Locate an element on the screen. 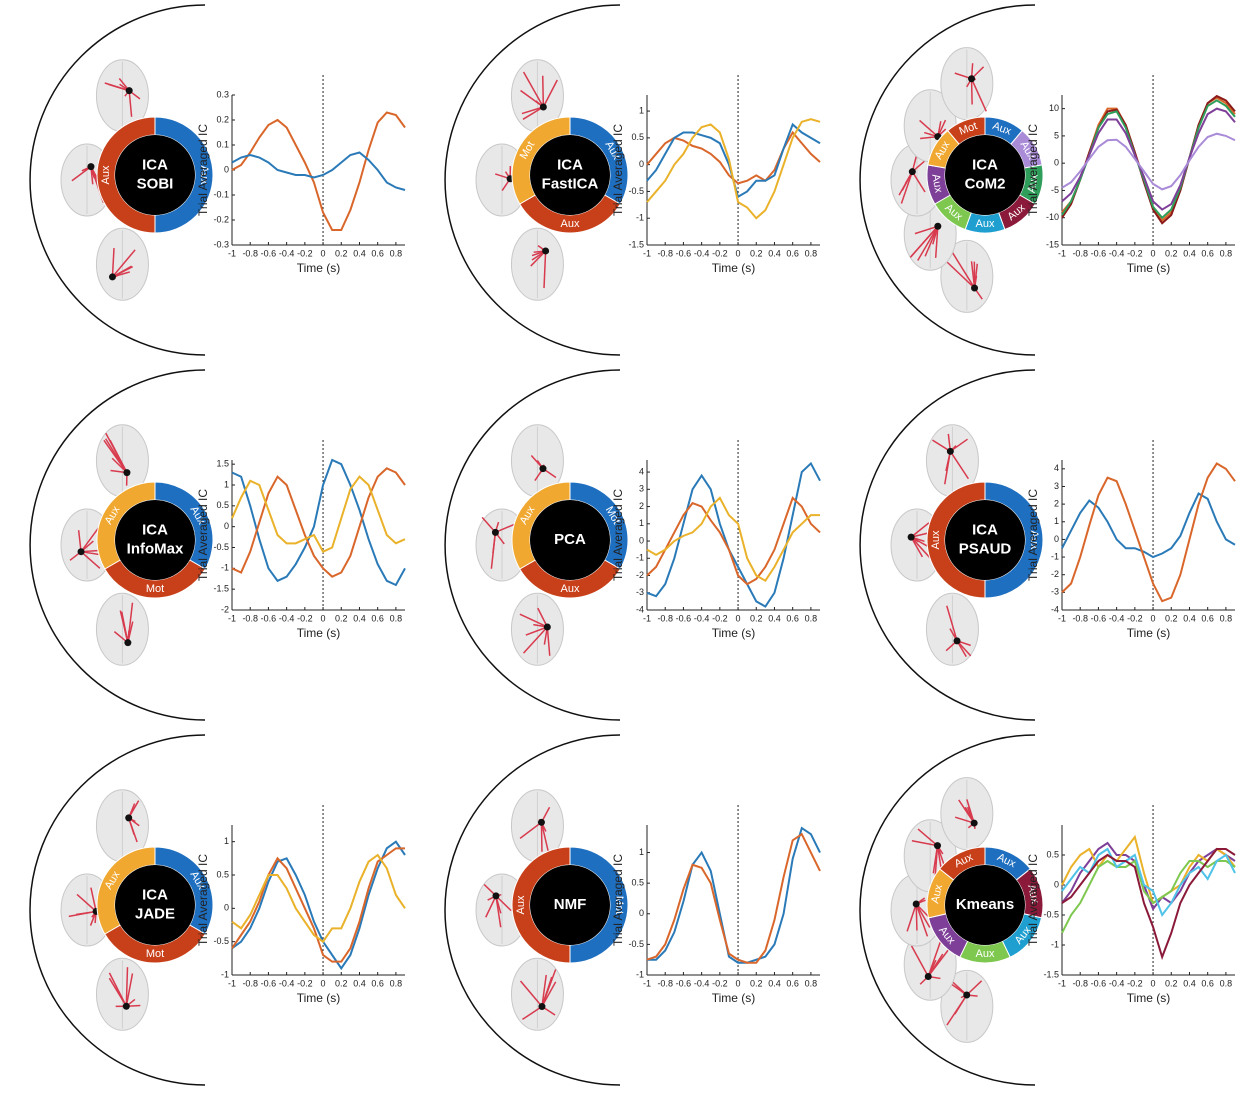 Image resolution: width=1250 pixels, height=1094 pixels. y-tick-label: -3 is located at coordinates (640, 592).